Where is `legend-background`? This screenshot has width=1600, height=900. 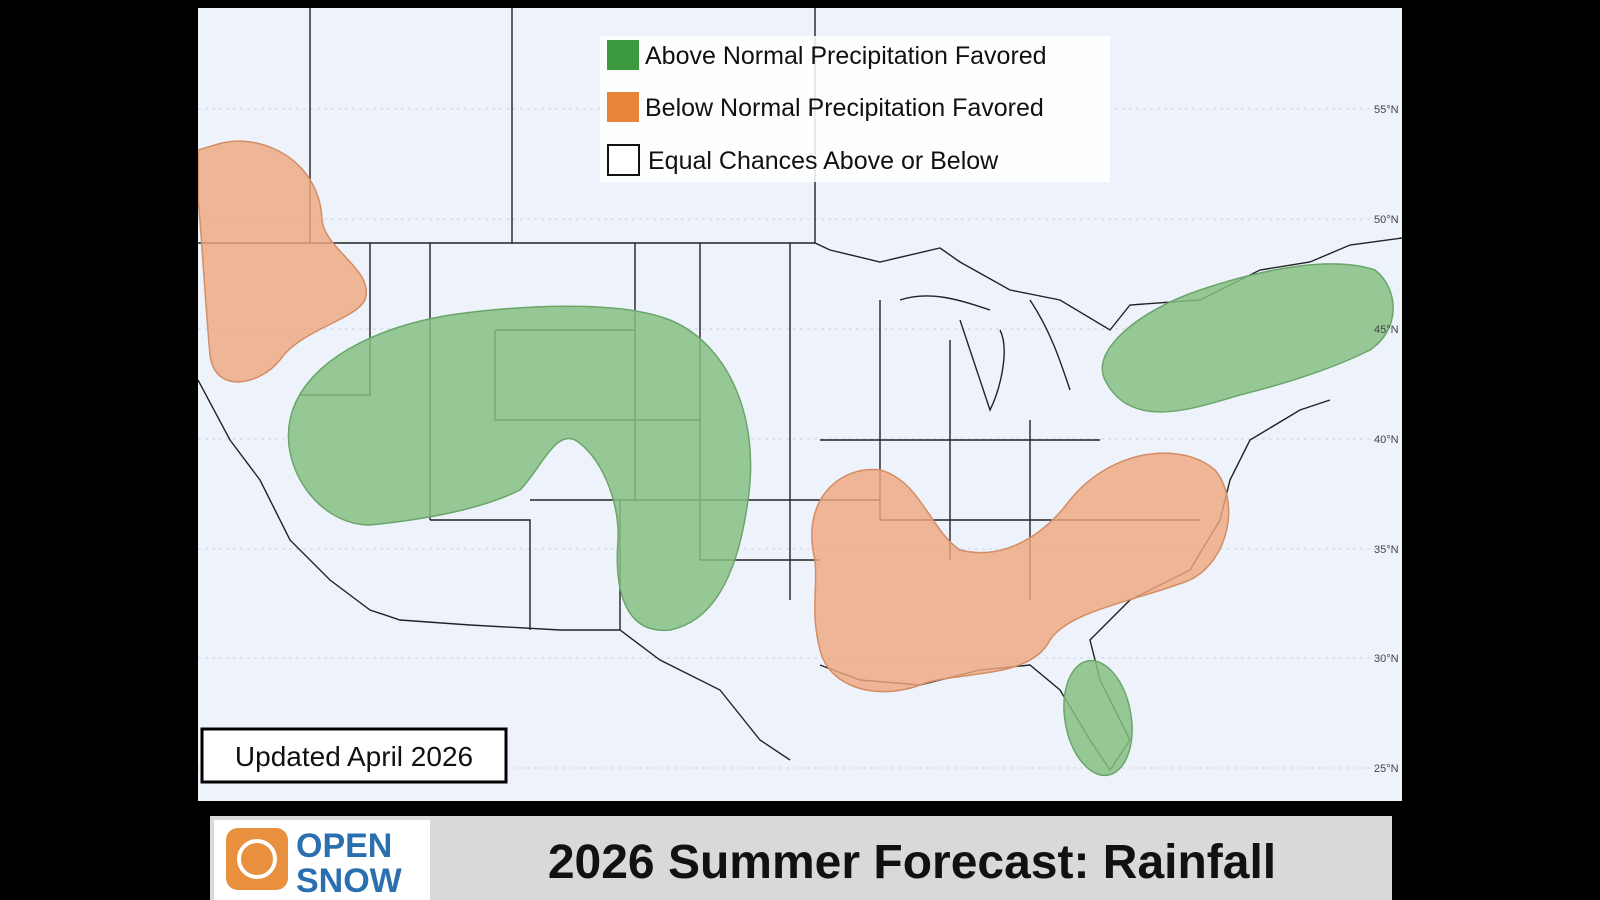
legend-background is located at coordinates (855, 109).